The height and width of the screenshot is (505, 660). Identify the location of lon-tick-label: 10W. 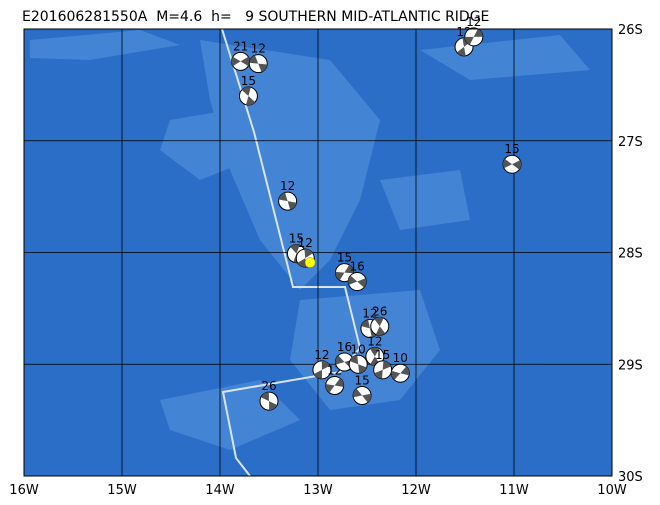
(612, 490).